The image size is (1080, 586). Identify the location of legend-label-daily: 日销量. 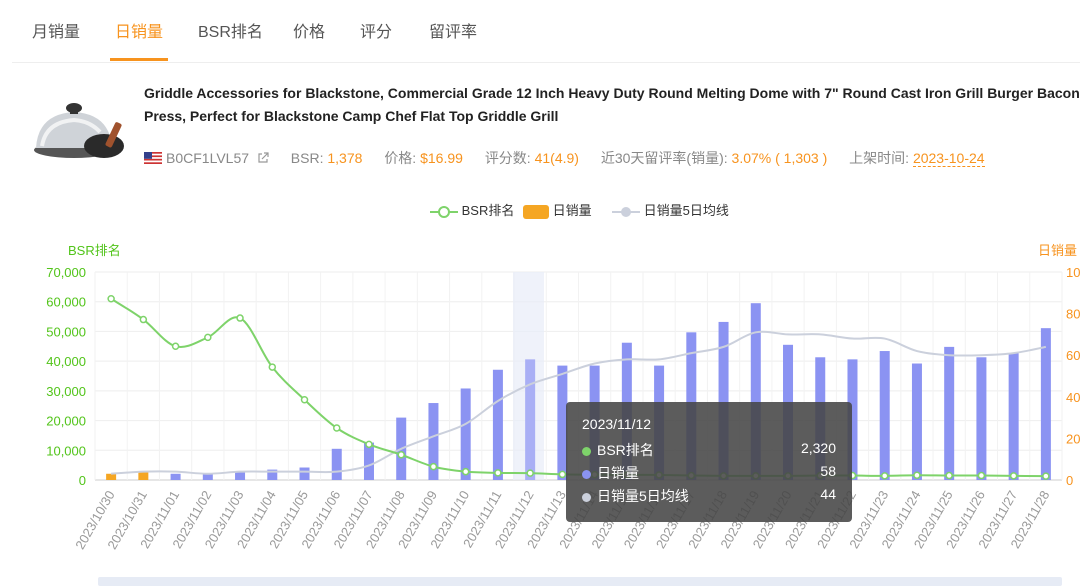
(572, 210).